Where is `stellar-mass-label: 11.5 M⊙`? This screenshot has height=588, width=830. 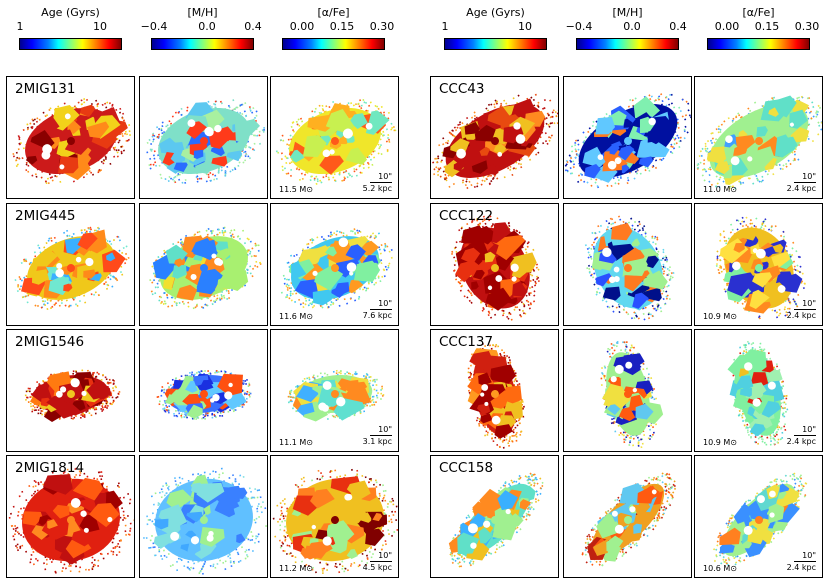 stellar-mass-label: 11.5 M⊙ is located at coordinates (296, 189).